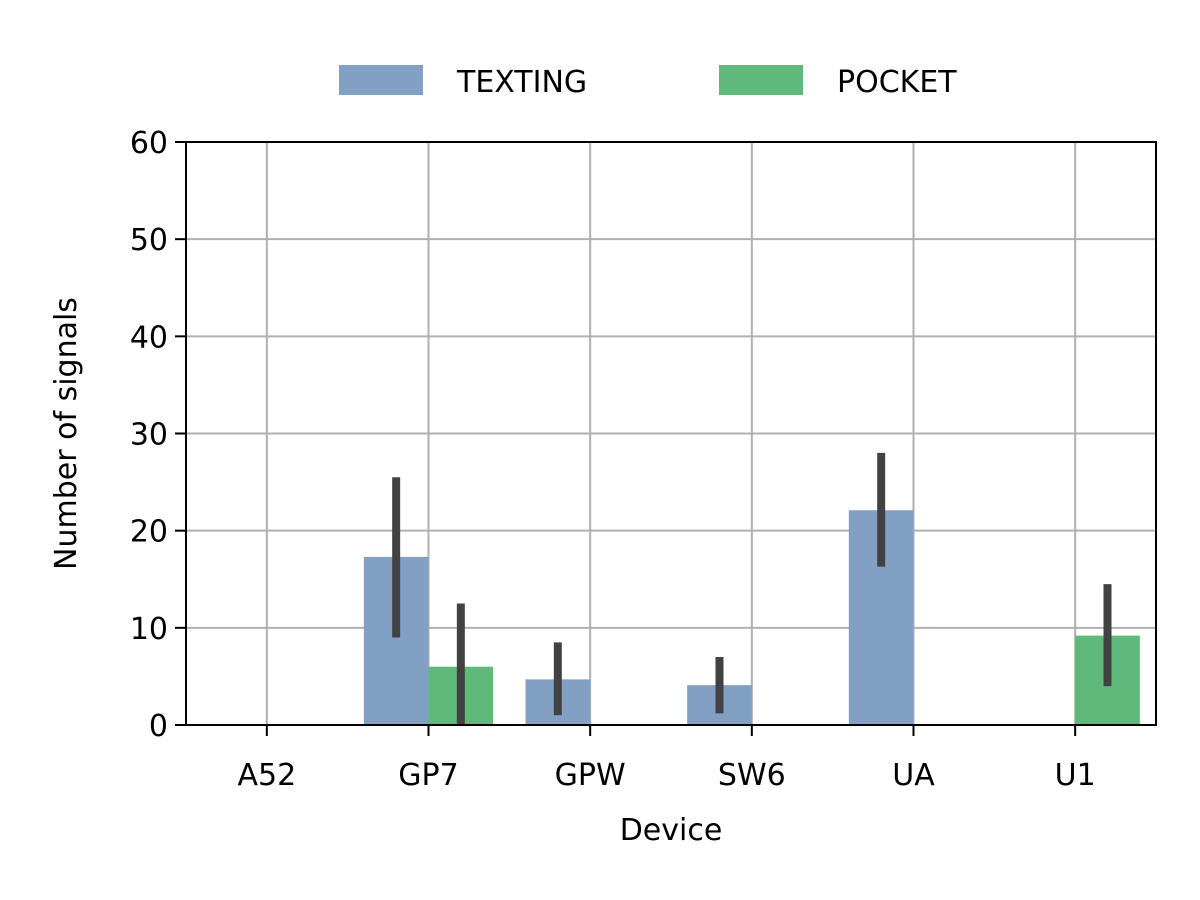  Describe the element at coordinates (149, 337) in the screenshot. I see `y-tick-label-40: 40` at that location.